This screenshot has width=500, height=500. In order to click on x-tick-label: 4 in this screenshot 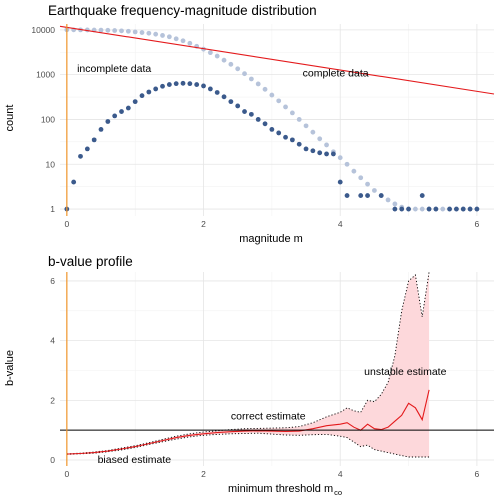, I will do `click(340, 474)`.